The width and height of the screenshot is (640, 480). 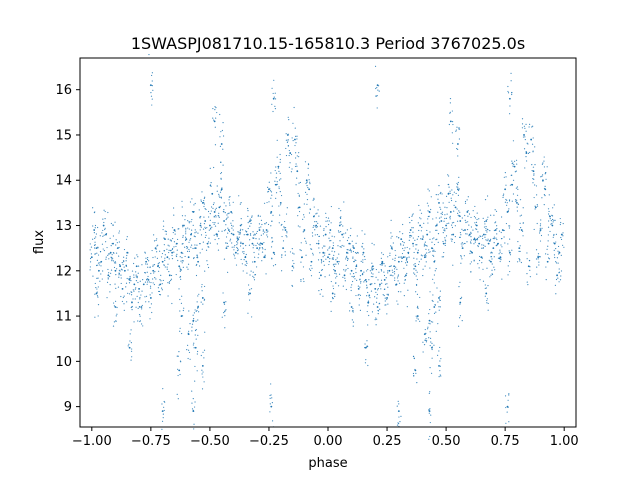 What do you see at coordinates (92, 441) in the screenshot?
I see `x-tick-label: −1.00` at bounding box center [92, 441].